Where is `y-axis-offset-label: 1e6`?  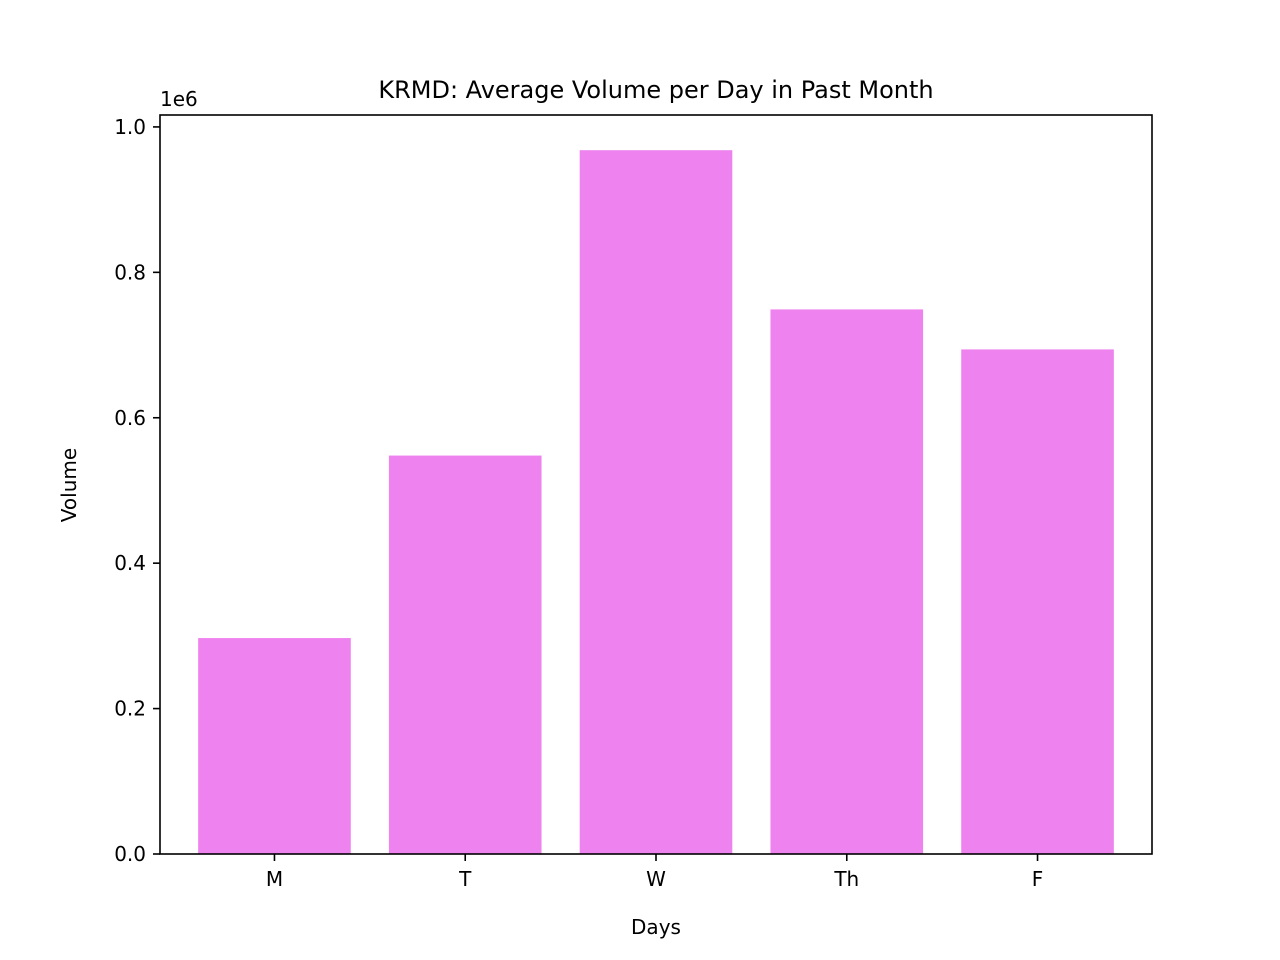
y-axis-offset-label: 1e6 is located at coordinates (179, 99).